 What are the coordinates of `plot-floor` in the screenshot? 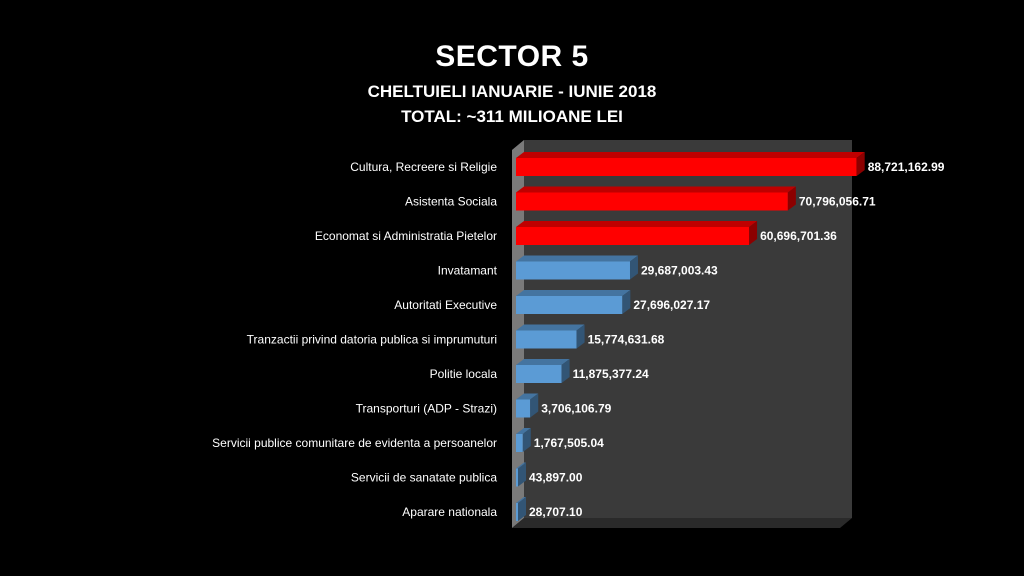 It's located at (682, 523).